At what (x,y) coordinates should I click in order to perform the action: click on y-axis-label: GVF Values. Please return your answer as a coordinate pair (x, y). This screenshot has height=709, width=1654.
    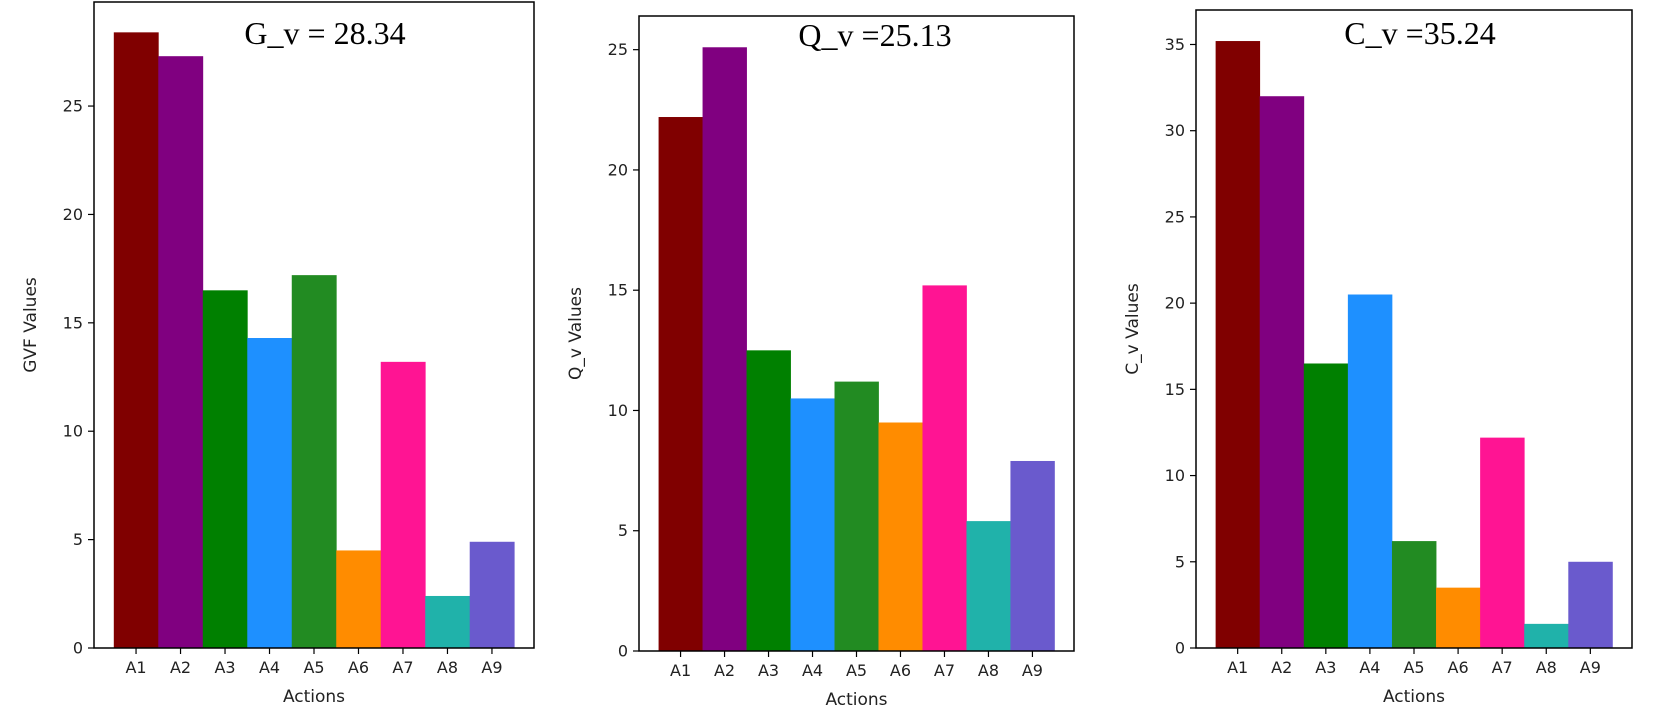
    Looking at the image, I should click on (31, 325).